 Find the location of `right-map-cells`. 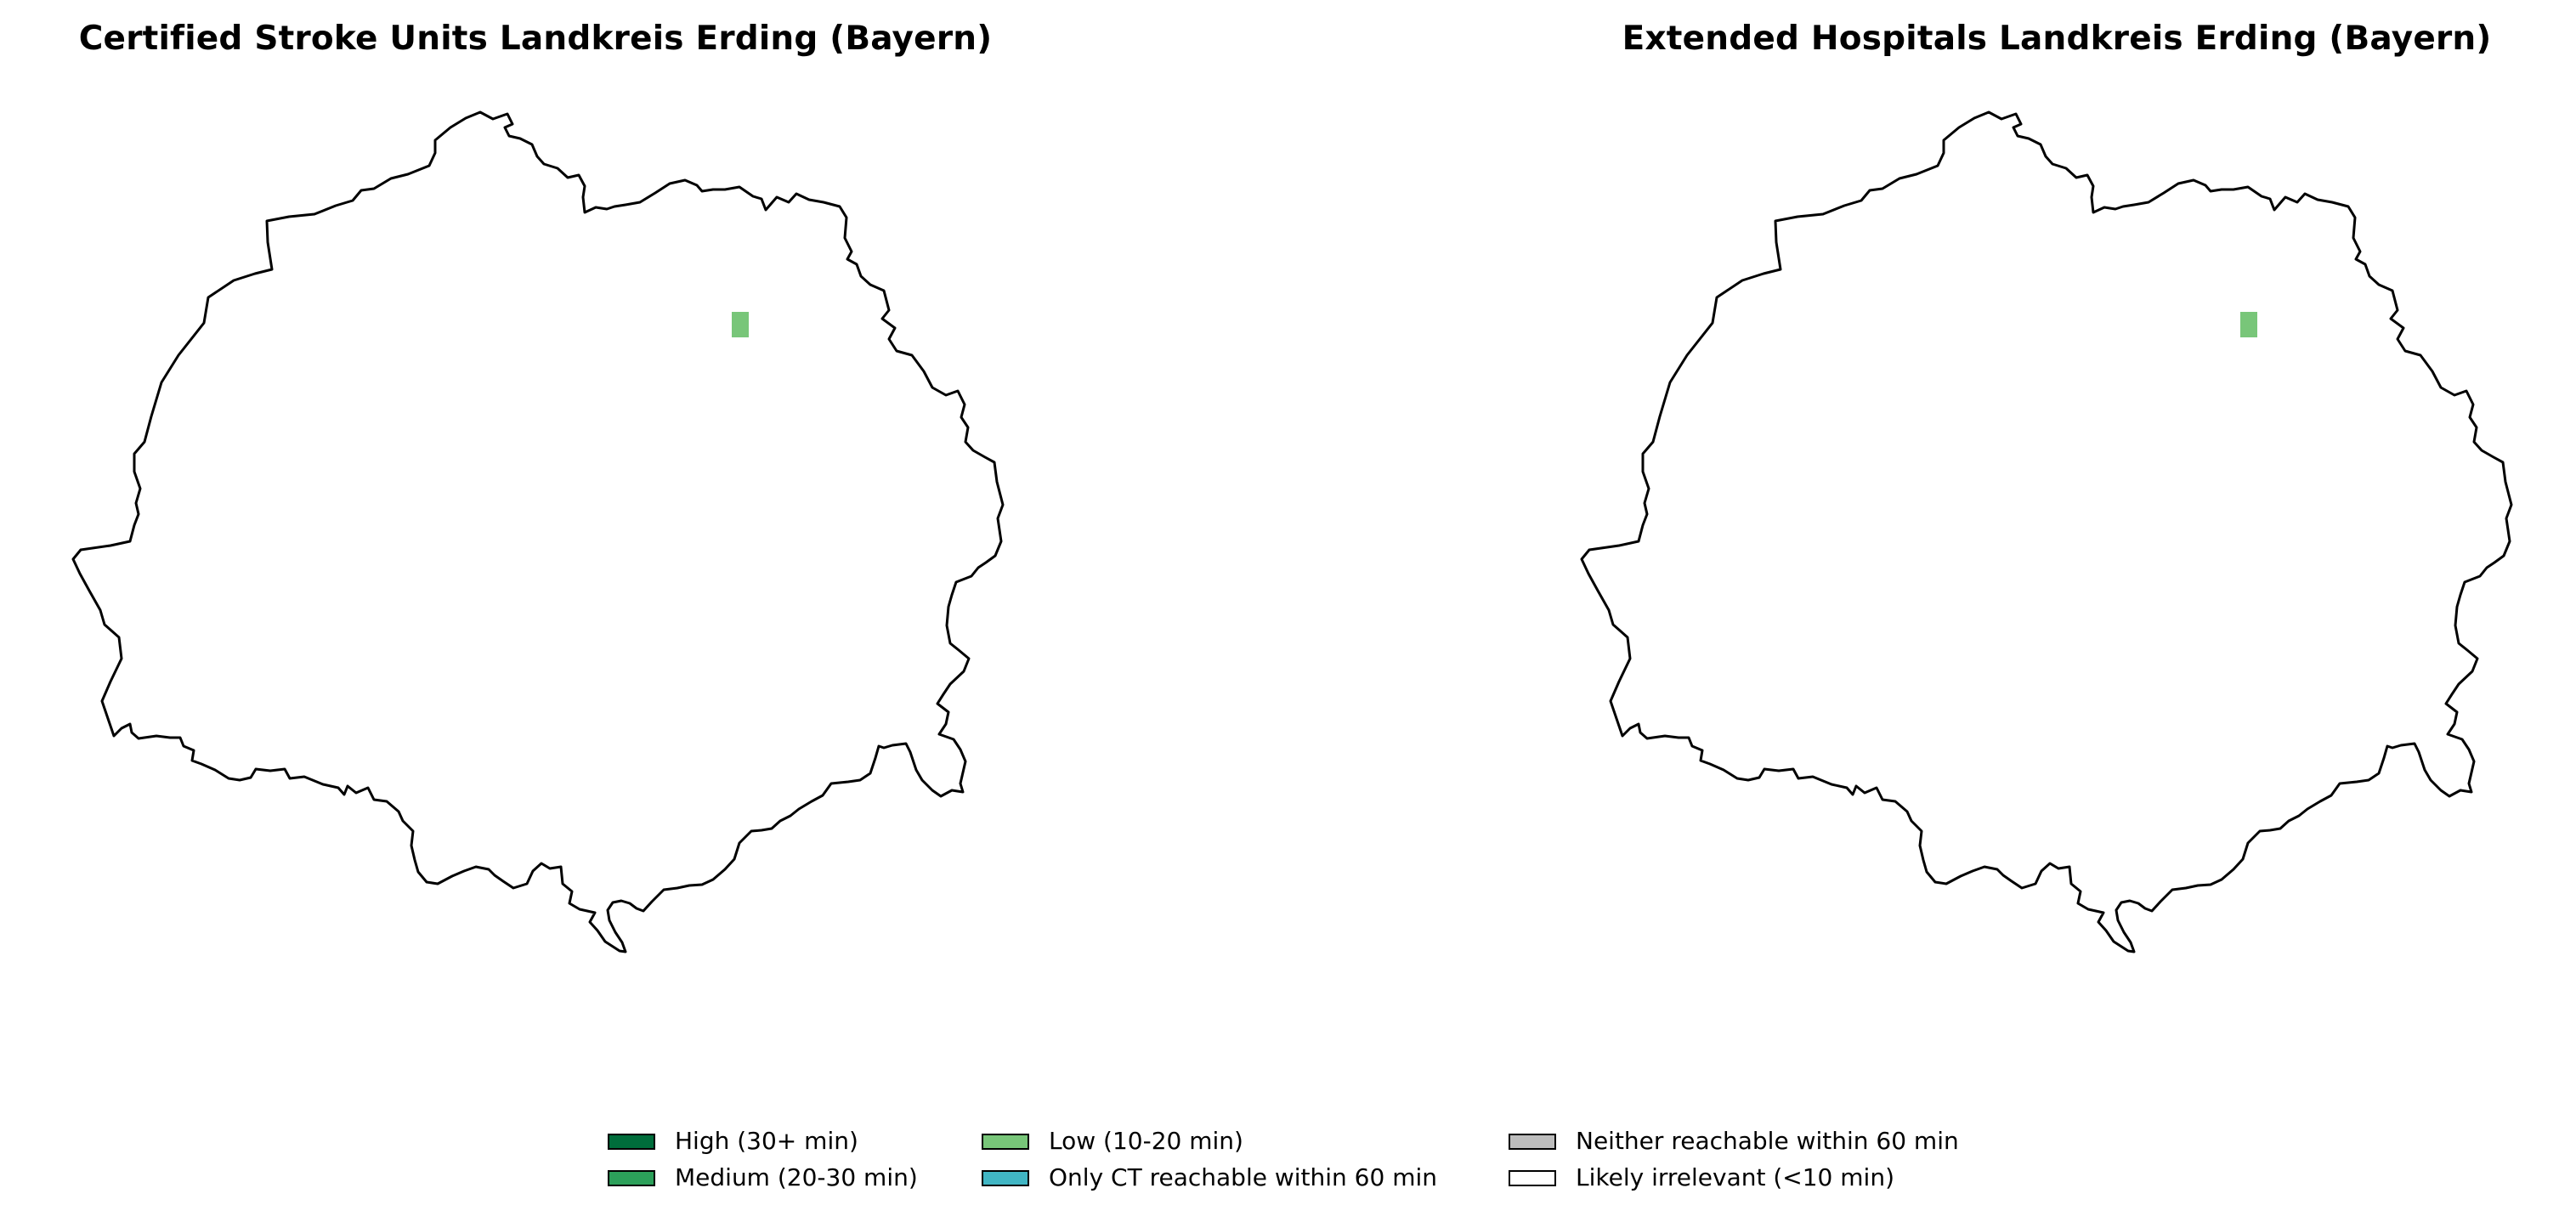

right-map-cells is located at coordinates (2248, 325).